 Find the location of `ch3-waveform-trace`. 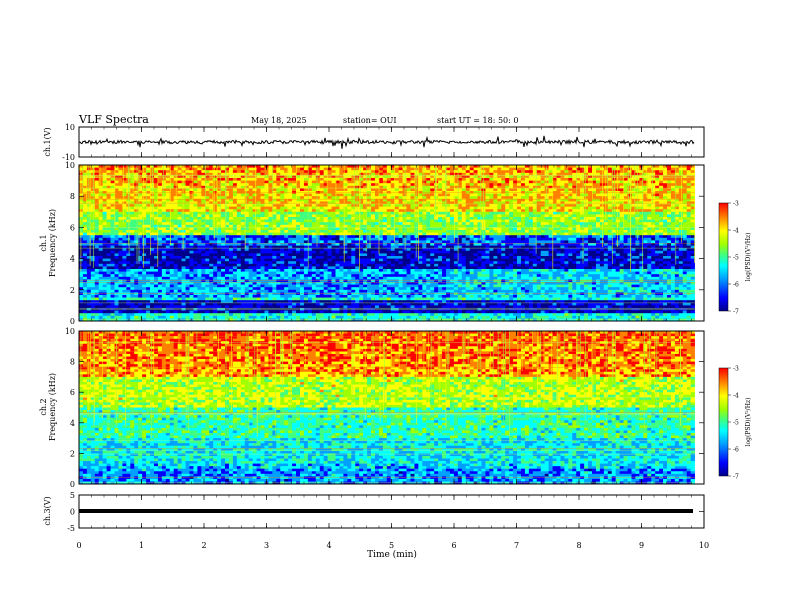

ch3-waveform-trace is located at coordinates (386, 511).